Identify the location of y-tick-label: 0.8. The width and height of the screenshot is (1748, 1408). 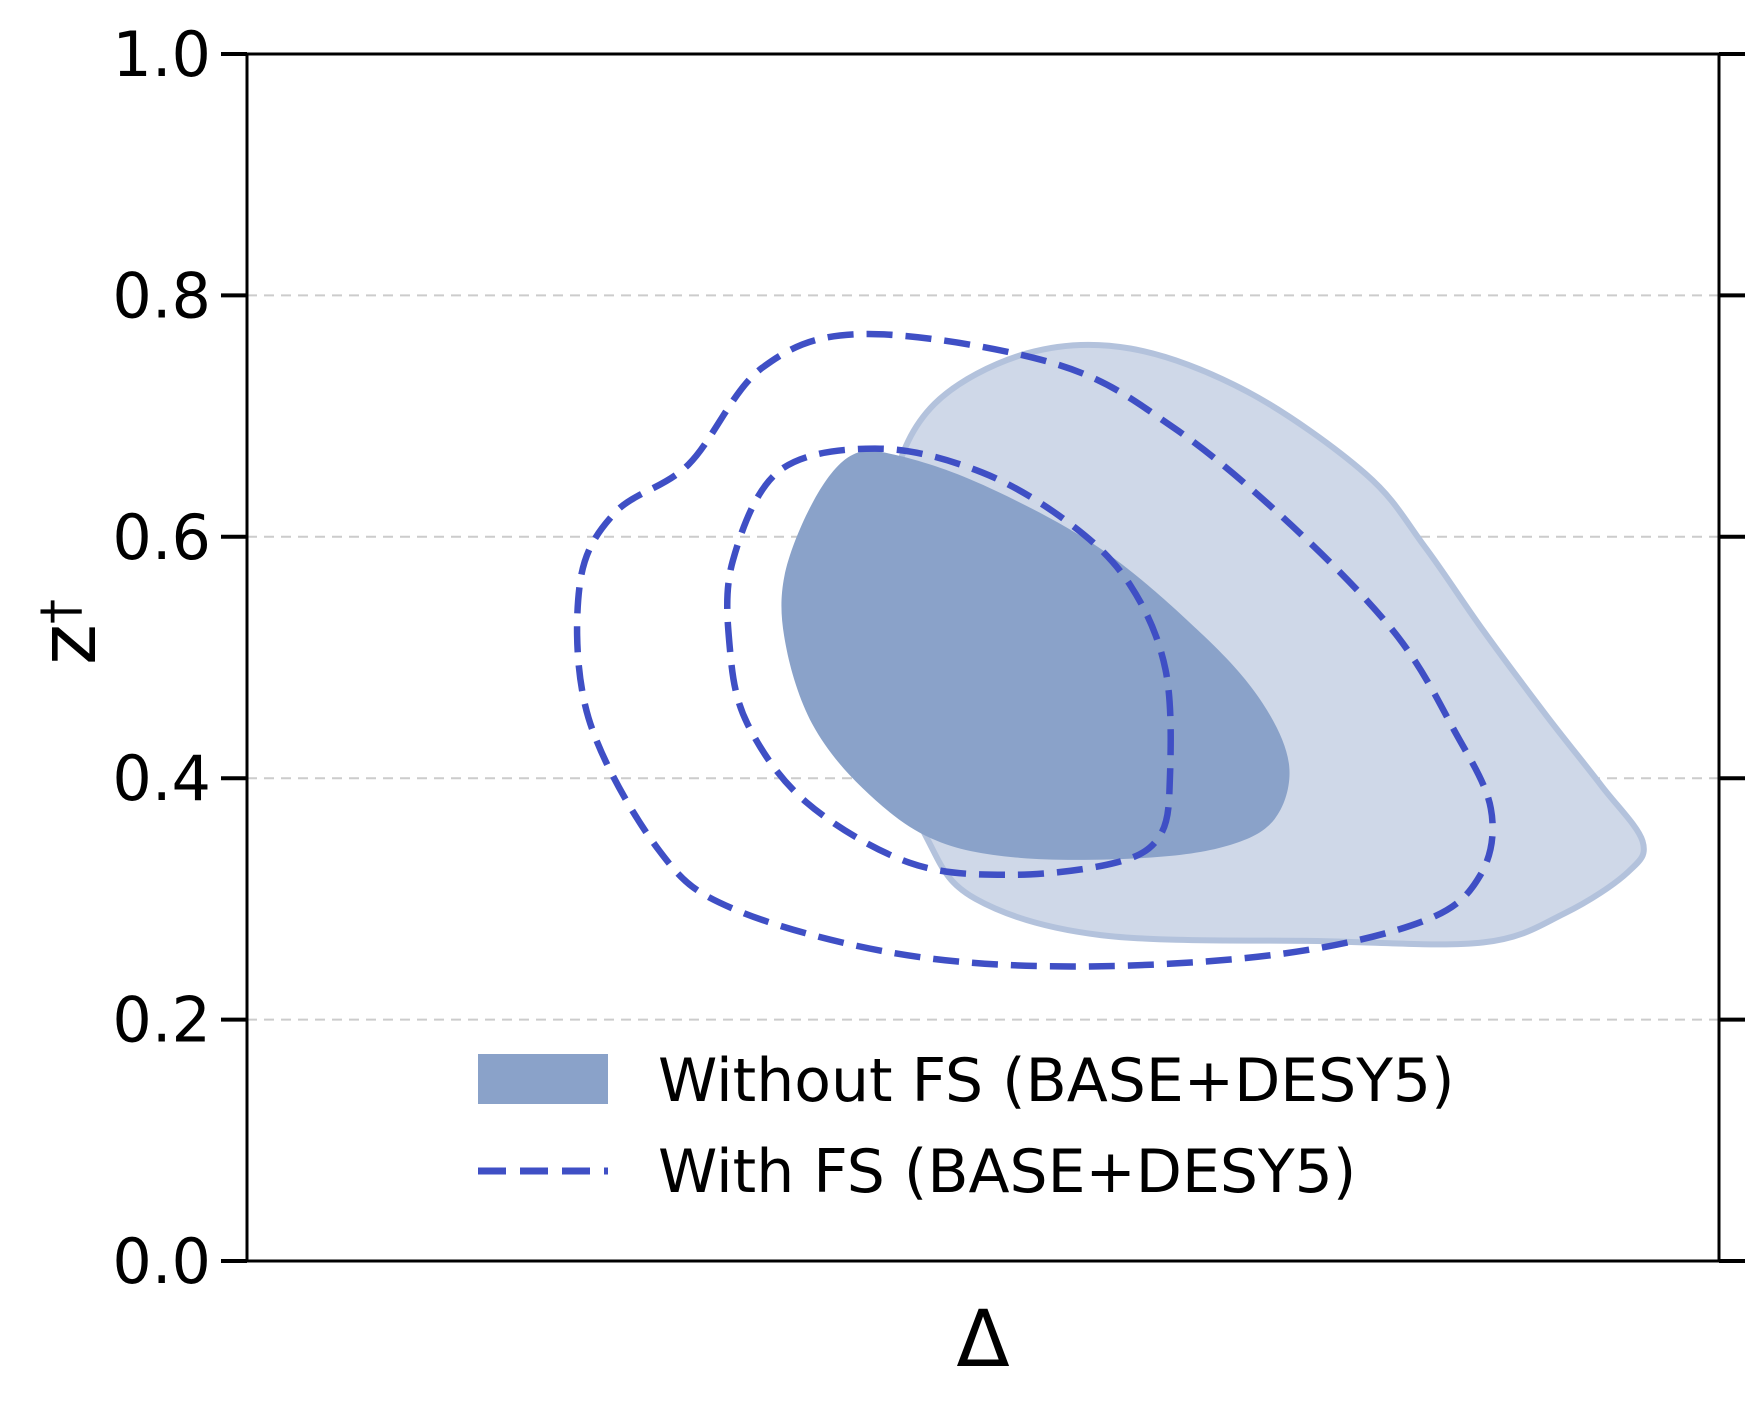
(161, 295).